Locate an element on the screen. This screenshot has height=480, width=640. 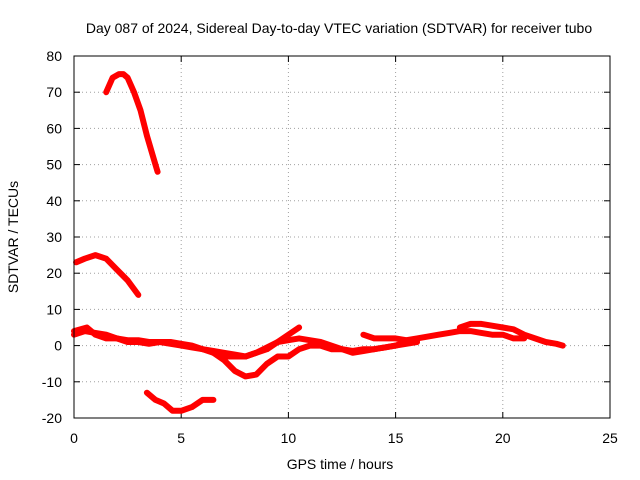
x-tick-label: 20 is located at coordinates (503, 438).